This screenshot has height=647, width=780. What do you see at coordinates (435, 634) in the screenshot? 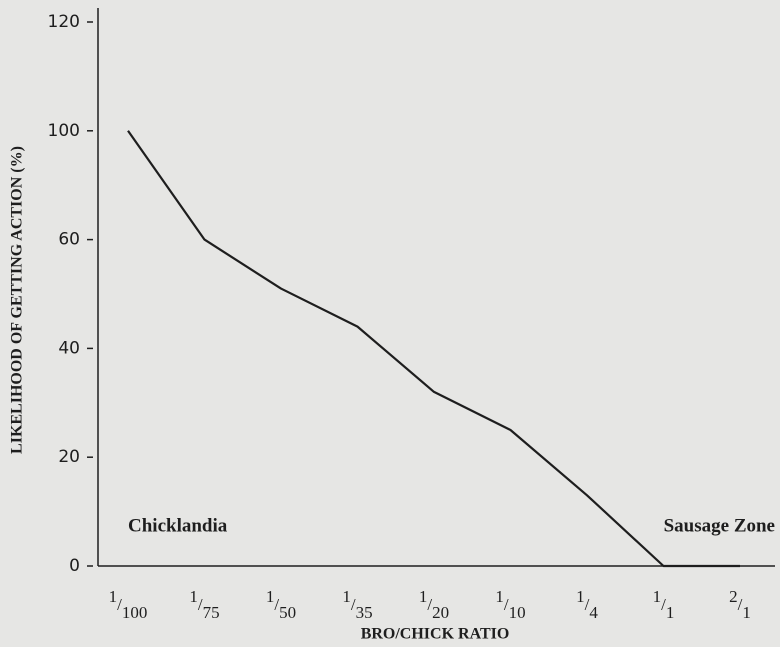
I see `x-axis-label: BRO/CHICK RATIO` at bounding box center [435, 634].